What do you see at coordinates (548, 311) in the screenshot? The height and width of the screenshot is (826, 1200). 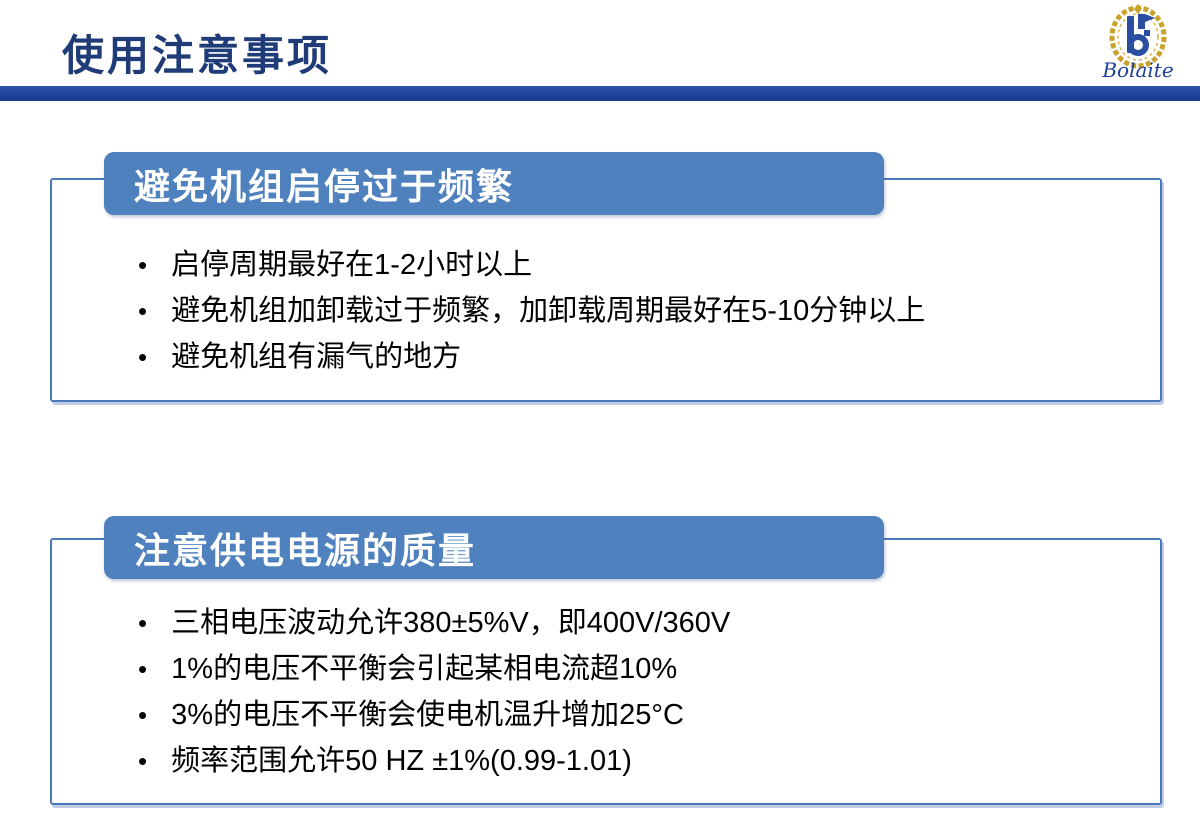 I see `bullet-text: 避免机组加卸载过于频繁，加卸载周期最好在5-10分钟以上` at bounding box center [548, 311].